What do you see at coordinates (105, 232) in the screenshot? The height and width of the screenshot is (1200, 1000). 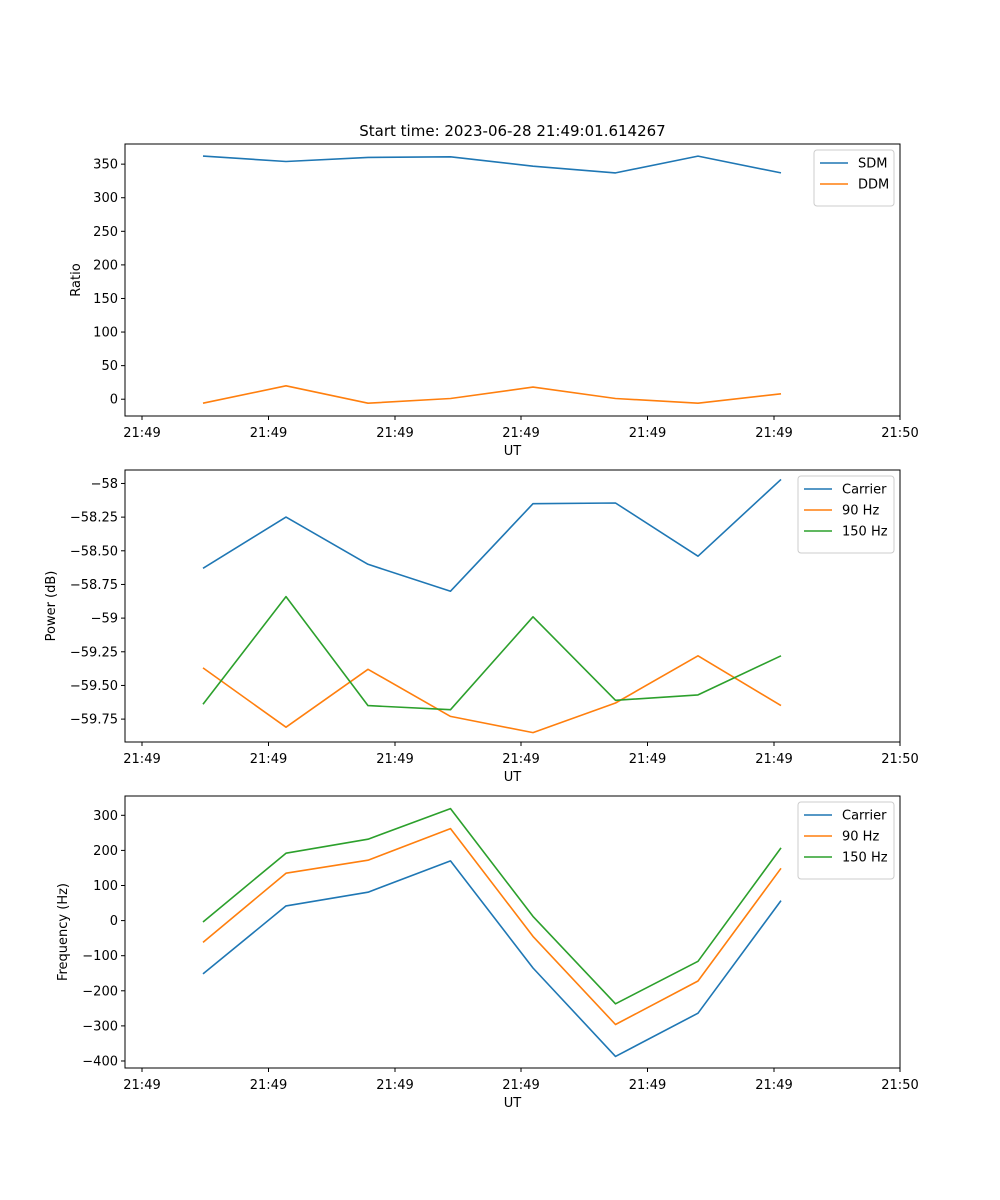 I see `y-tick-label: 250` at bounding box center [105, 232].